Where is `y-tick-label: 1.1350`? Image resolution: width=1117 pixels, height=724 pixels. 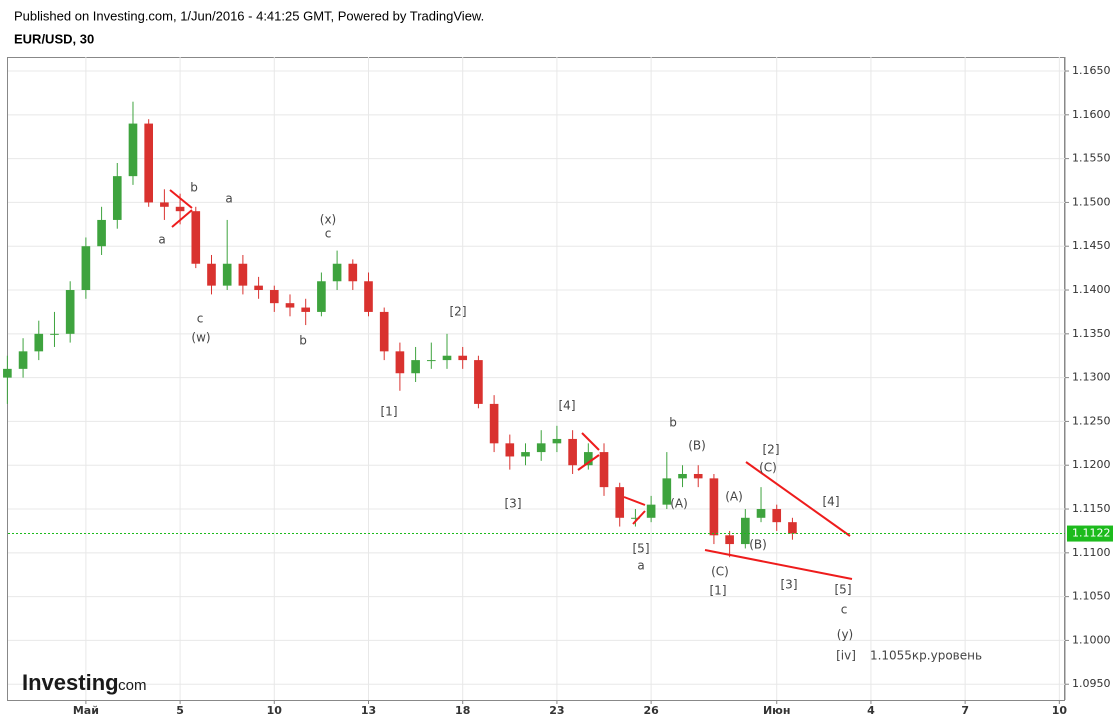
y-tick-label: 1.1350 is located at coordinates (1091, 333).